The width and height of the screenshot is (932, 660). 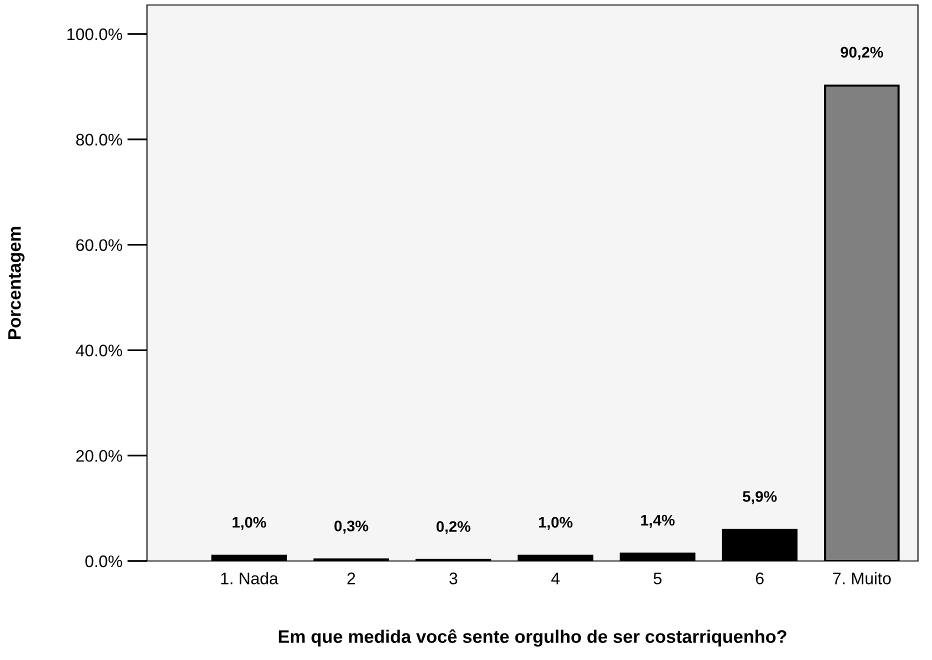 What do you see at coordinates (99, 245) in the screenshot?
I see `y-tick-label: 60.0%` at bounding box center [99, 245].